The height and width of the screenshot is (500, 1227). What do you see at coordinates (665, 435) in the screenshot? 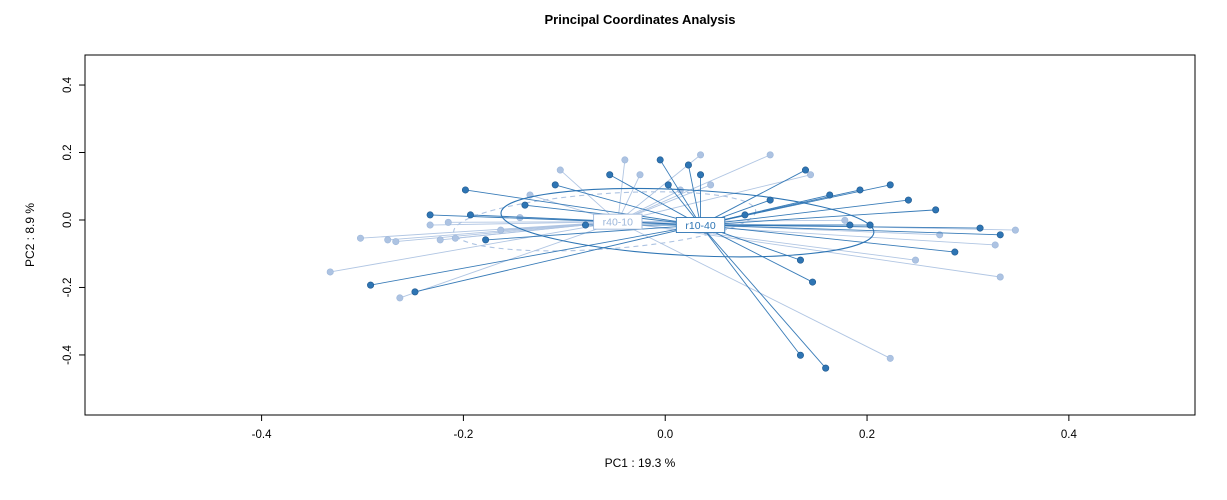
I see `x-tick-label: 0.0` at bounding box center [665, 435].